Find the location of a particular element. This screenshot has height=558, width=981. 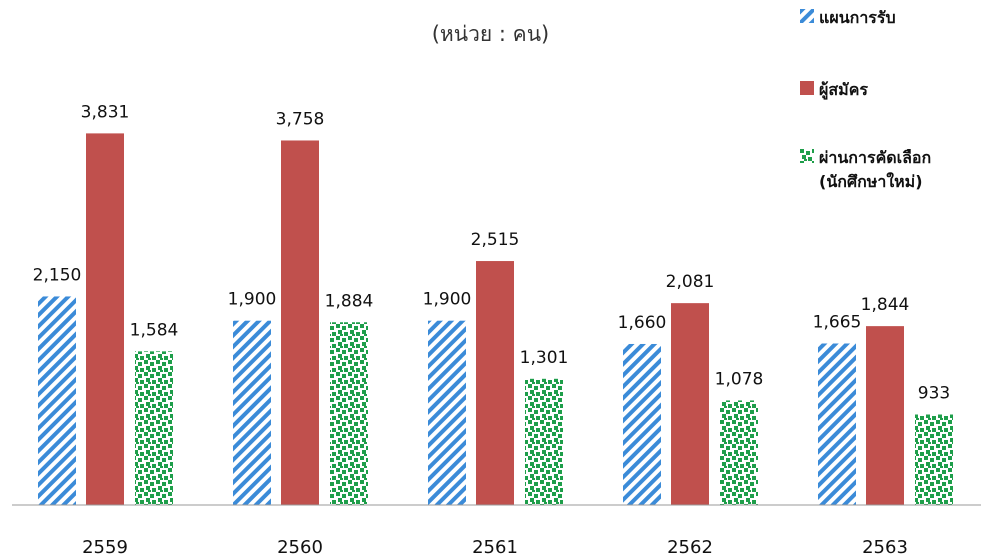

value-label-plan-2560: 1,900 is located at coordinates (252, 300).